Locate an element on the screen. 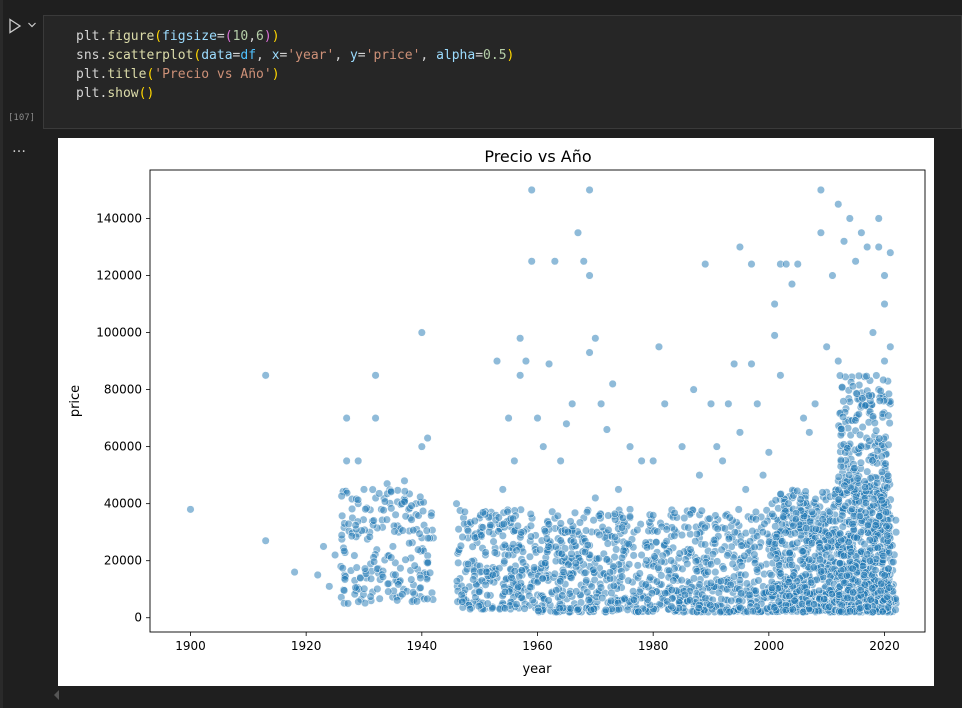  chevron-down-icon is located at coordinates (32, 25).